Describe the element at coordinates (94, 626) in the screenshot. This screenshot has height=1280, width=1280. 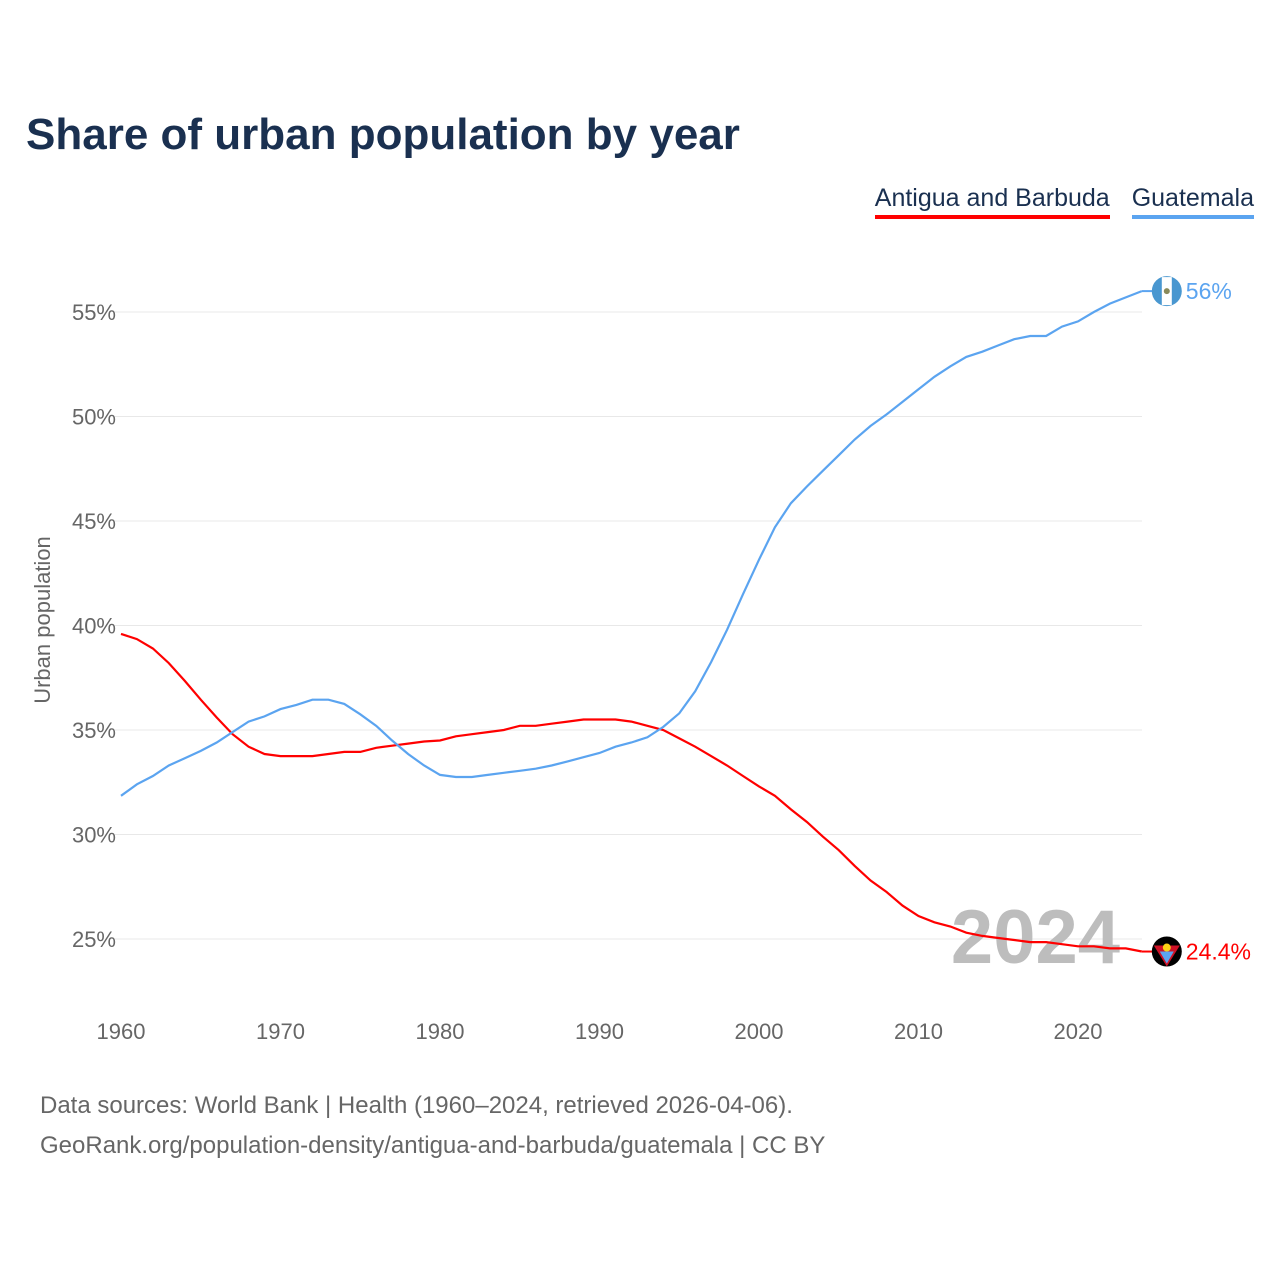
I see `y-tick-label: 40%` at that location.